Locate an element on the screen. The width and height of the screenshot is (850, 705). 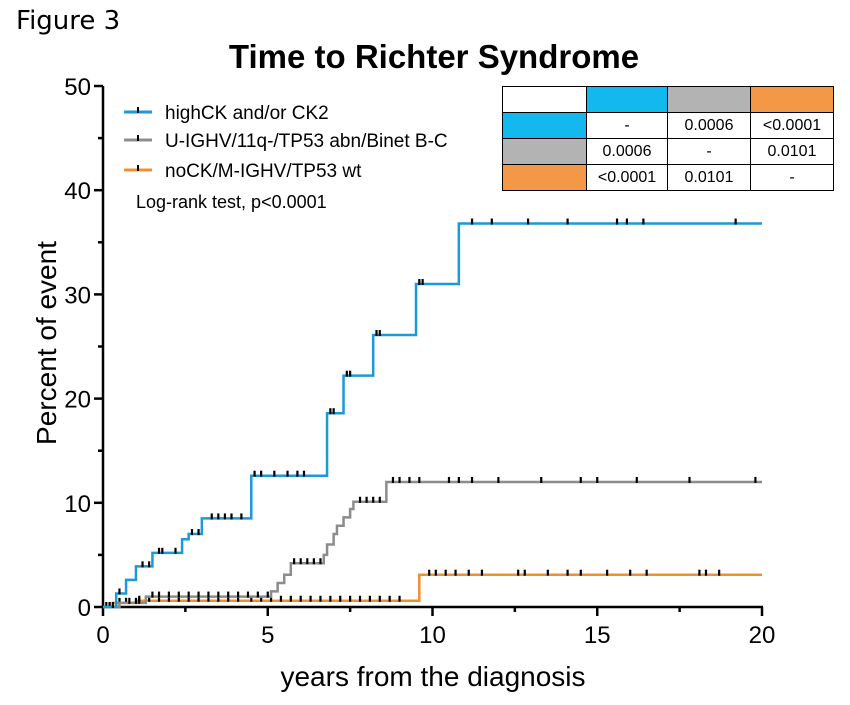
y-tick-label: 30 is located at coordinates (77, 295).